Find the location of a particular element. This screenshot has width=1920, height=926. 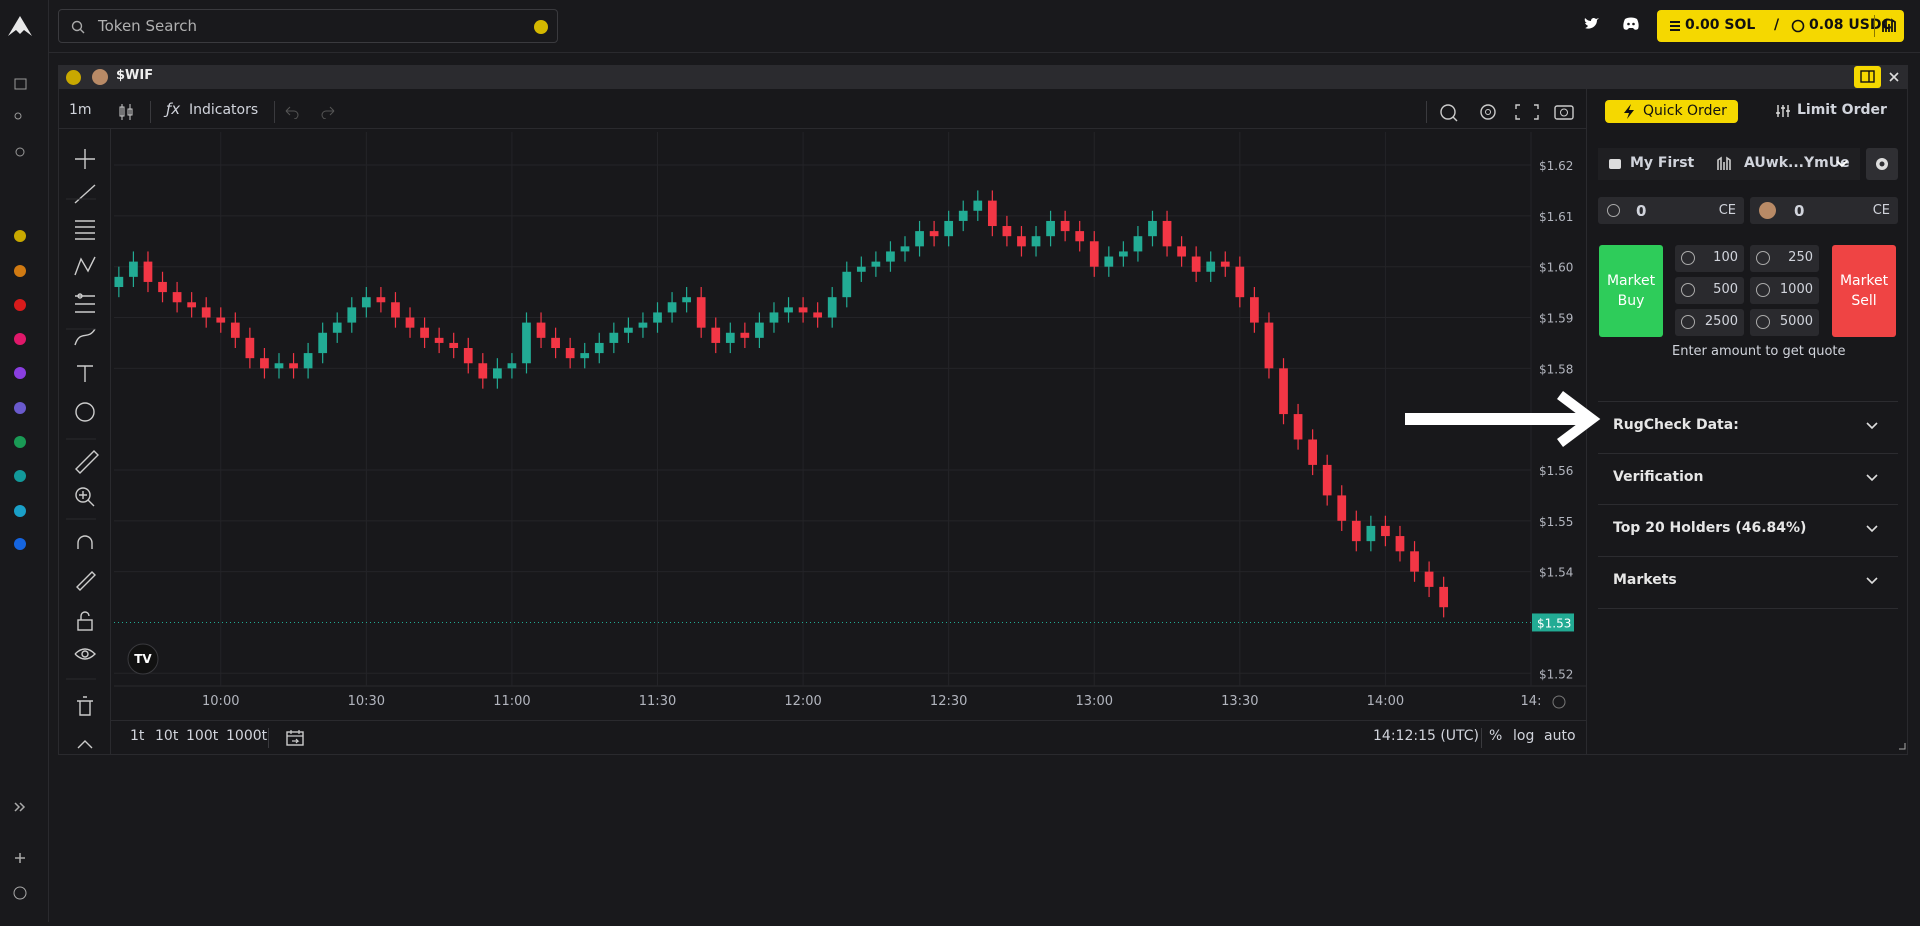

range-10t: 10t is located at coordinates (167, 736).